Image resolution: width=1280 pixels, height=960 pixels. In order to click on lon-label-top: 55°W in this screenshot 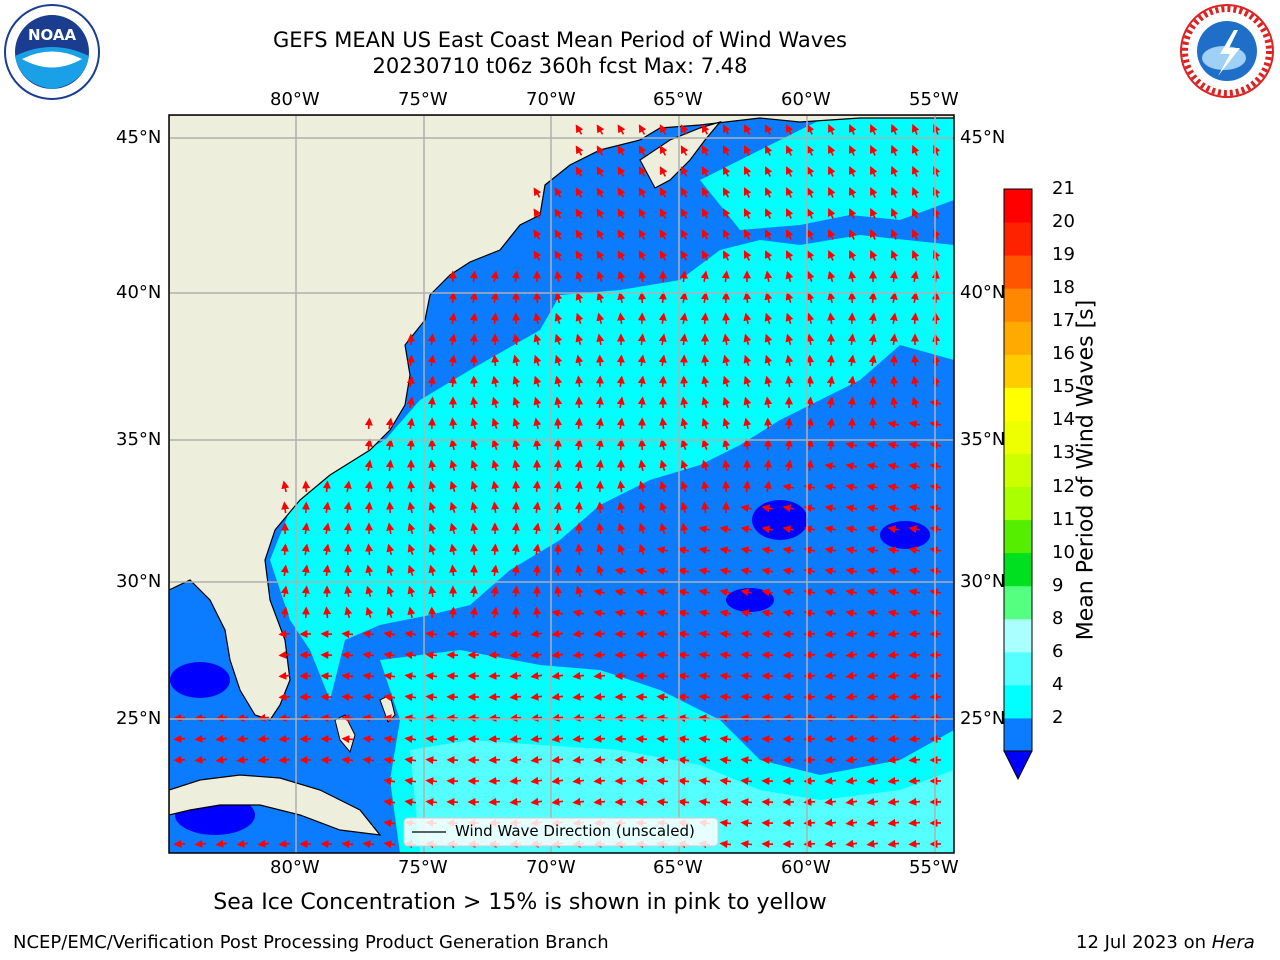, I will do `click(934, 99)`.